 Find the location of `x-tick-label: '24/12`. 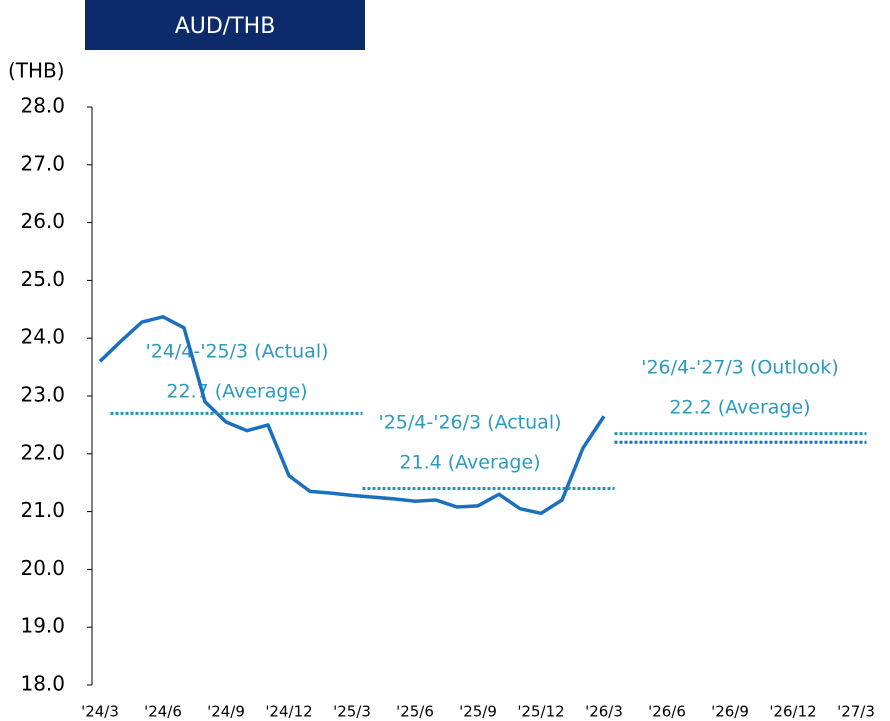

x-tick-label: '24/12 is located at coordinates (288, 712).